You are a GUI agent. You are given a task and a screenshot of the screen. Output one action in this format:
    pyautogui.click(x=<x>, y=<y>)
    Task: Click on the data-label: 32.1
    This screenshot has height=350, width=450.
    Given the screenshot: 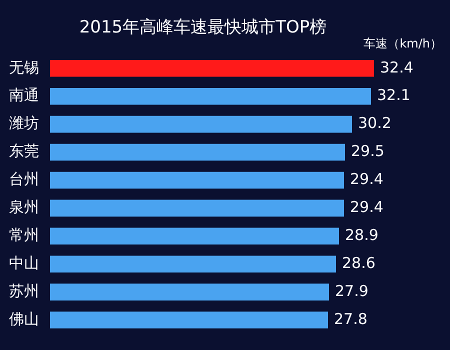 What is the action you would take?
    pyautogui.click(x=393, y=95)
    